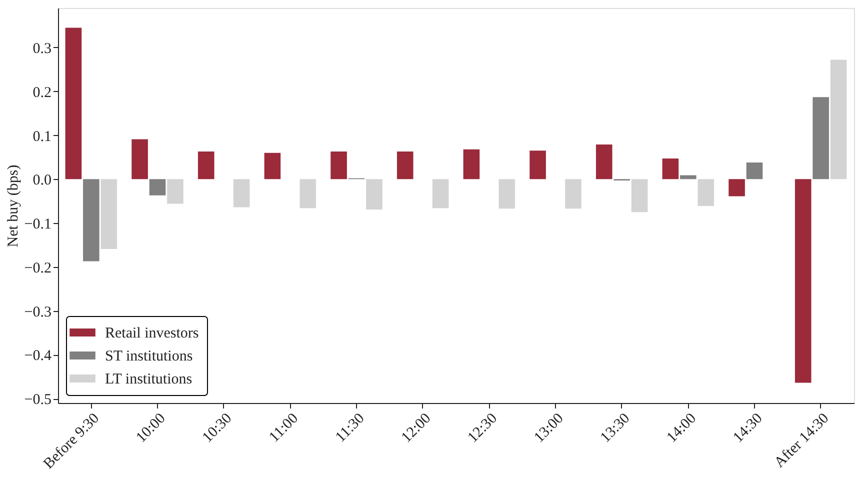 Image resolution: width=862 pixels, height=479 pixels. What do you see at coordinates (42, 49) in the screenshot?
I see `y-tick-label: 0.3` at bounding box center [42, 49].